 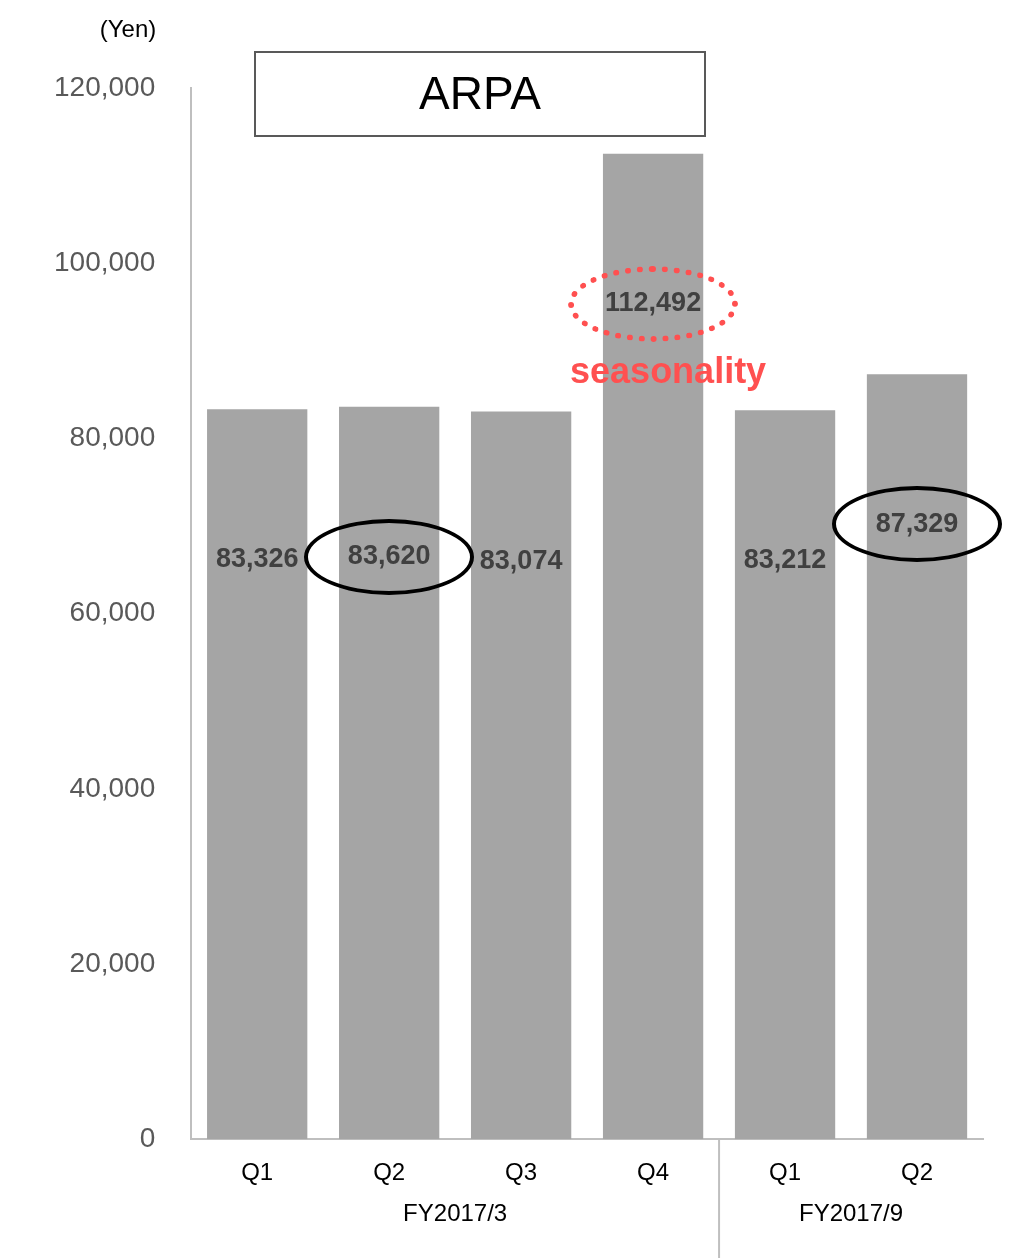 I want to click on data-label: 112,492, so click(x=653, y=302).